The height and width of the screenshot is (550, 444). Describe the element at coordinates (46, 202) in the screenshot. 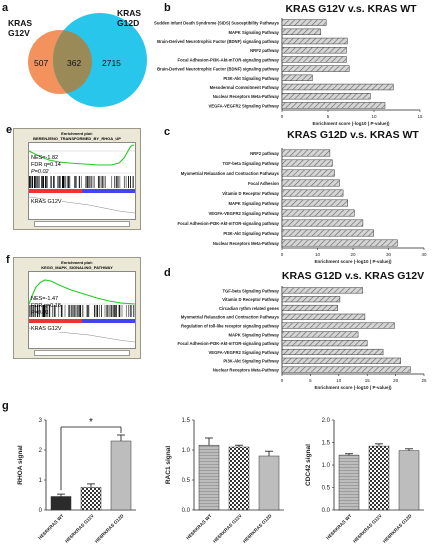

I see `gsea-e-group: KRAS G12V` at that location.